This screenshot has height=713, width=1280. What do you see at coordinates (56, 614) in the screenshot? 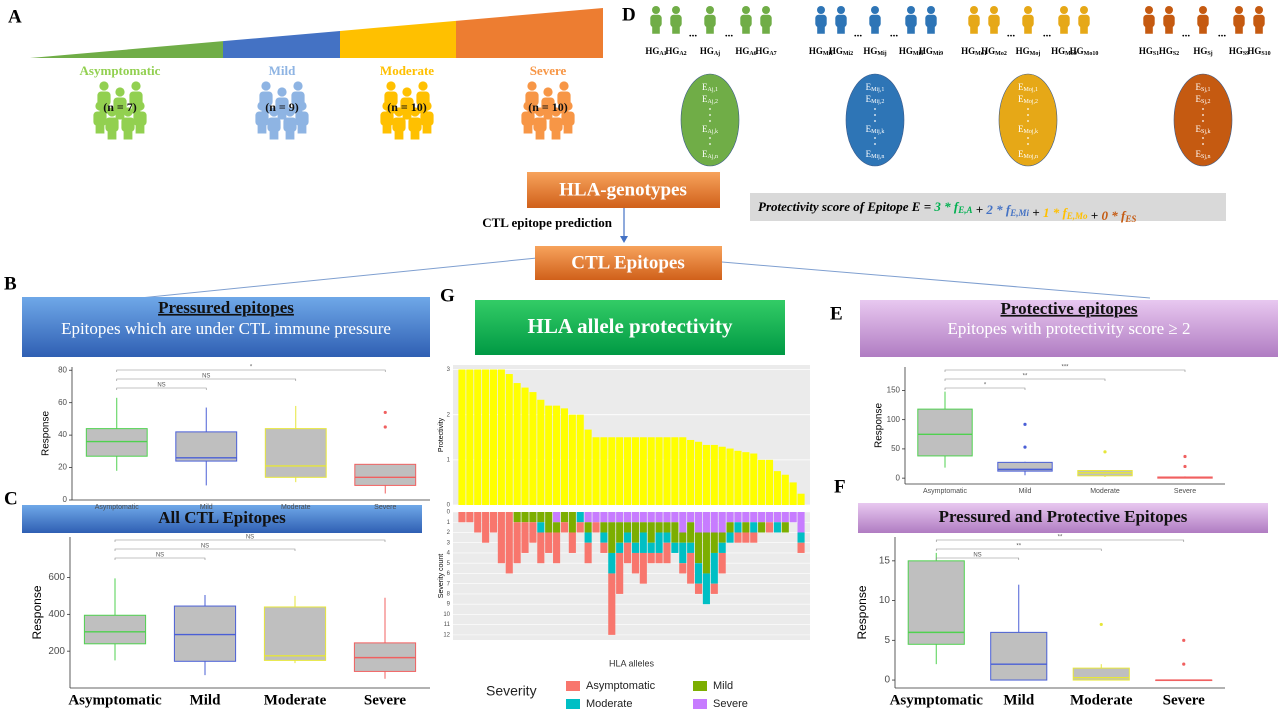
I see `y-tick-label: 400` at bounding box center [56, 614].